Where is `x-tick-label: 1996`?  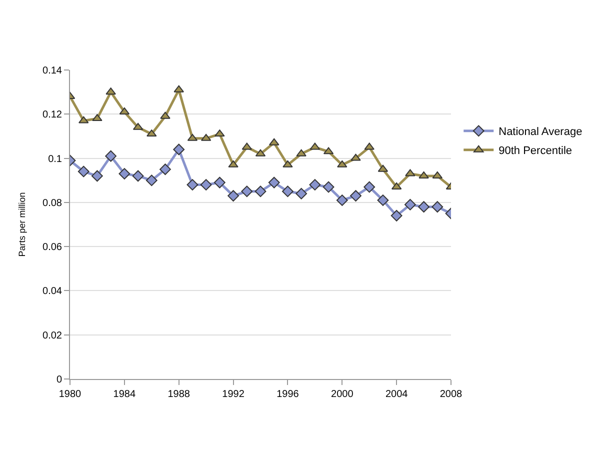
x-tick-label: 1996 is located at coordinates (288, 394).